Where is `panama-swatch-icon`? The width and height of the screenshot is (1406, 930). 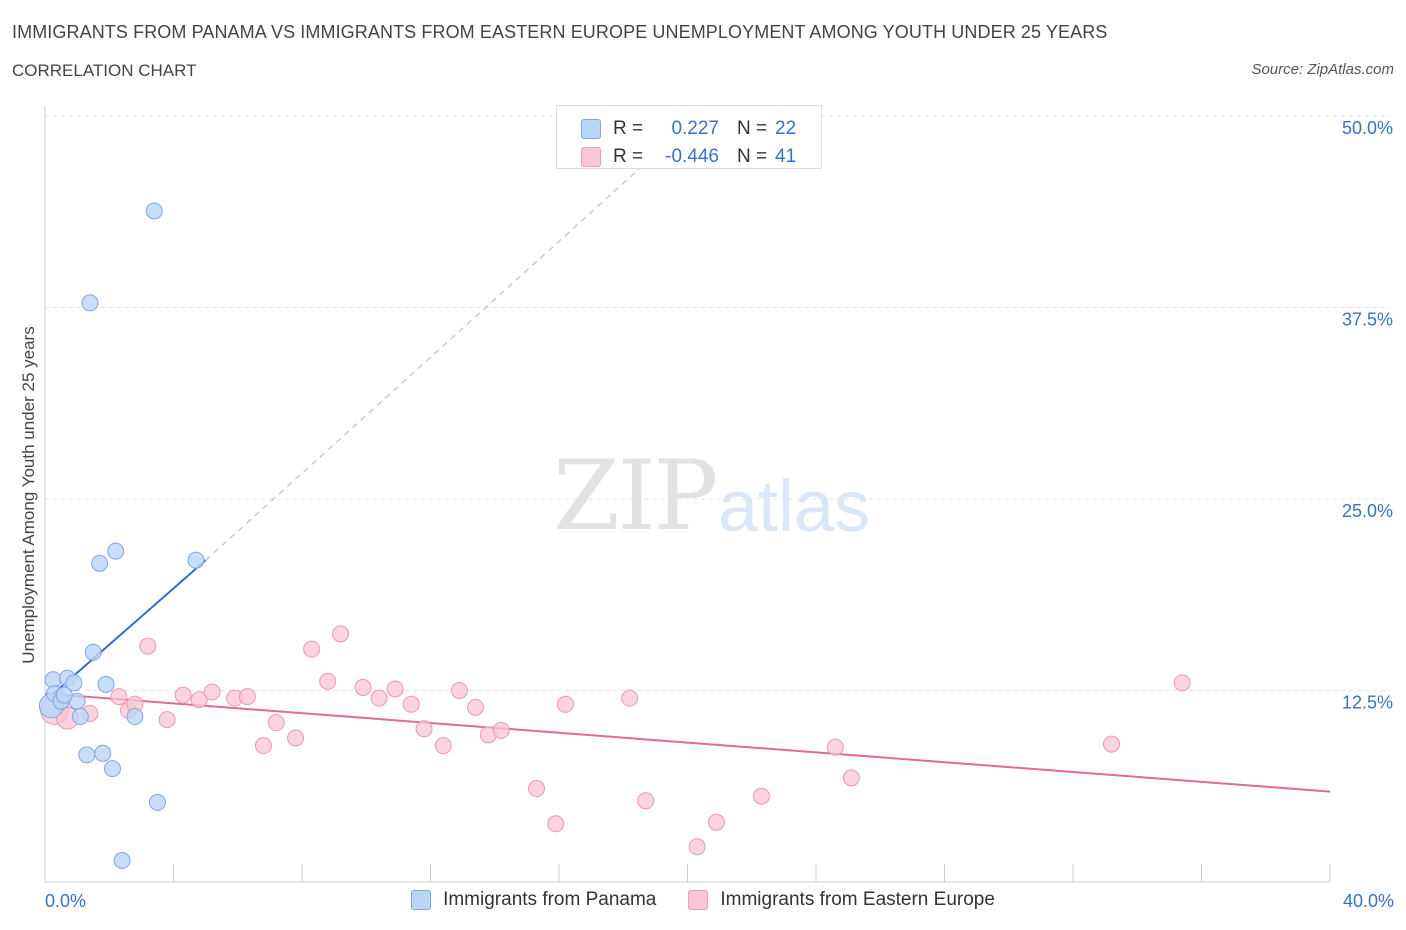 panama-swatch-icon is located at coordinates (591, 129).